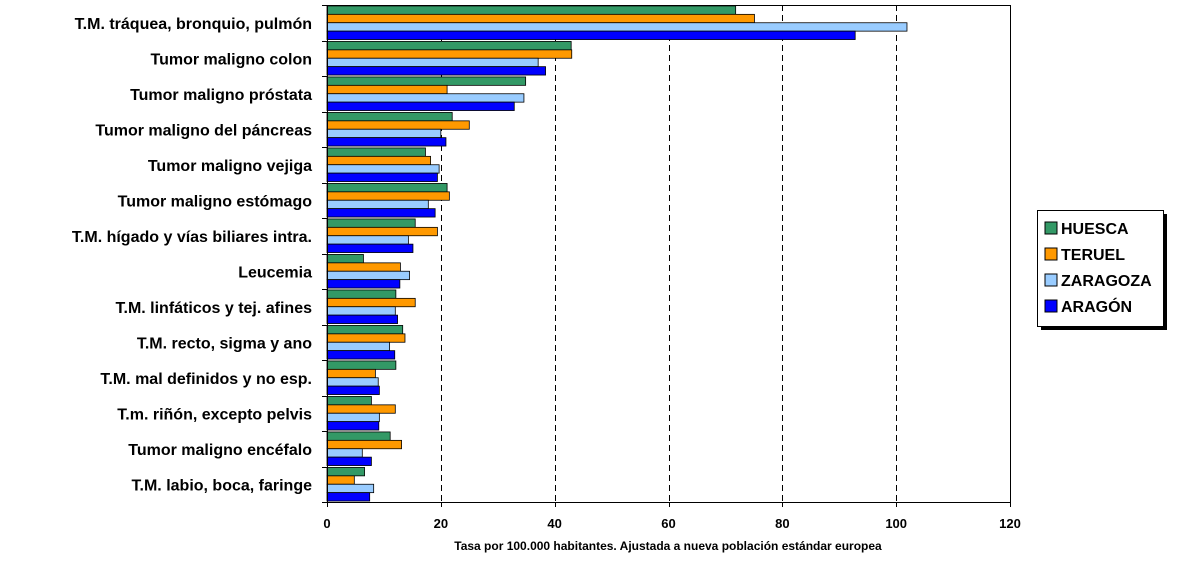 The image size is (1185, 564). I want to click on x-tick-labels: 0 20 40 60 80 100 120, so click(671, 523).